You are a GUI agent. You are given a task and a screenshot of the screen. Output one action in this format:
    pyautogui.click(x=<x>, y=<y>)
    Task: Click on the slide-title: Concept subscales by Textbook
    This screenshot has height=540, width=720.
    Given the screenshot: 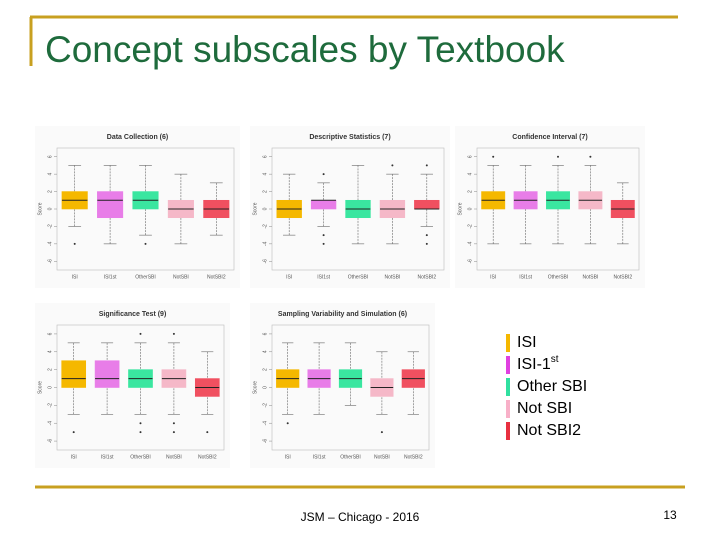 What is the action you would take?
    pyautogui.click(x=305, y=49)
    